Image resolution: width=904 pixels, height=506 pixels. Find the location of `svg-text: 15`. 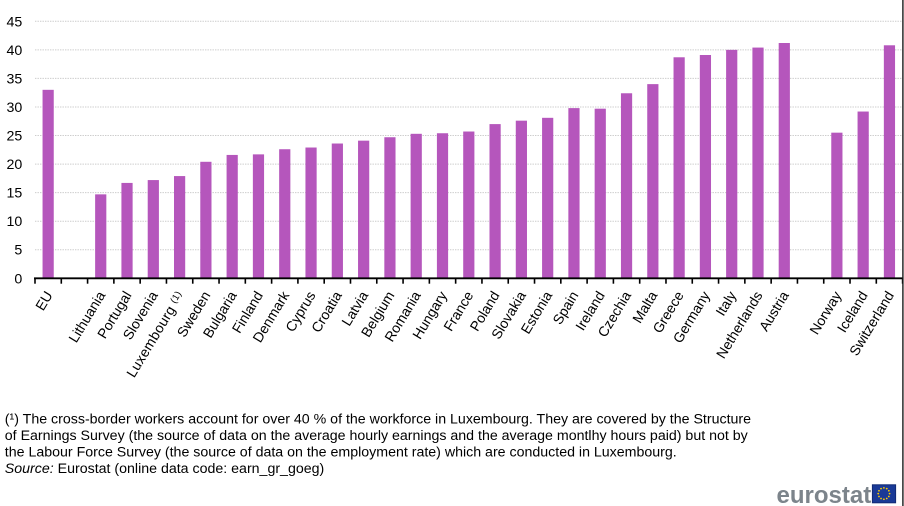

svg-text: 15 is located at coordinates (15, 194).